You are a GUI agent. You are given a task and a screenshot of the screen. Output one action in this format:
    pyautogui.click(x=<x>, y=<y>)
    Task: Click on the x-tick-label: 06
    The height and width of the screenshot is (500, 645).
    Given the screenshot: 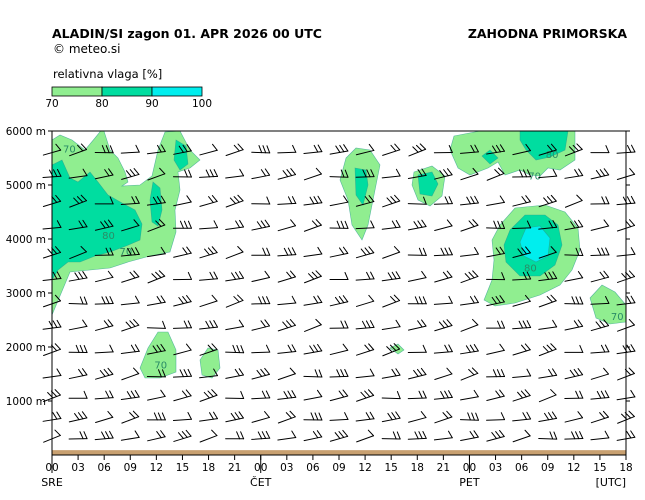 What is the action you would take?
    pyautogui.click(x=104, y=468)
    